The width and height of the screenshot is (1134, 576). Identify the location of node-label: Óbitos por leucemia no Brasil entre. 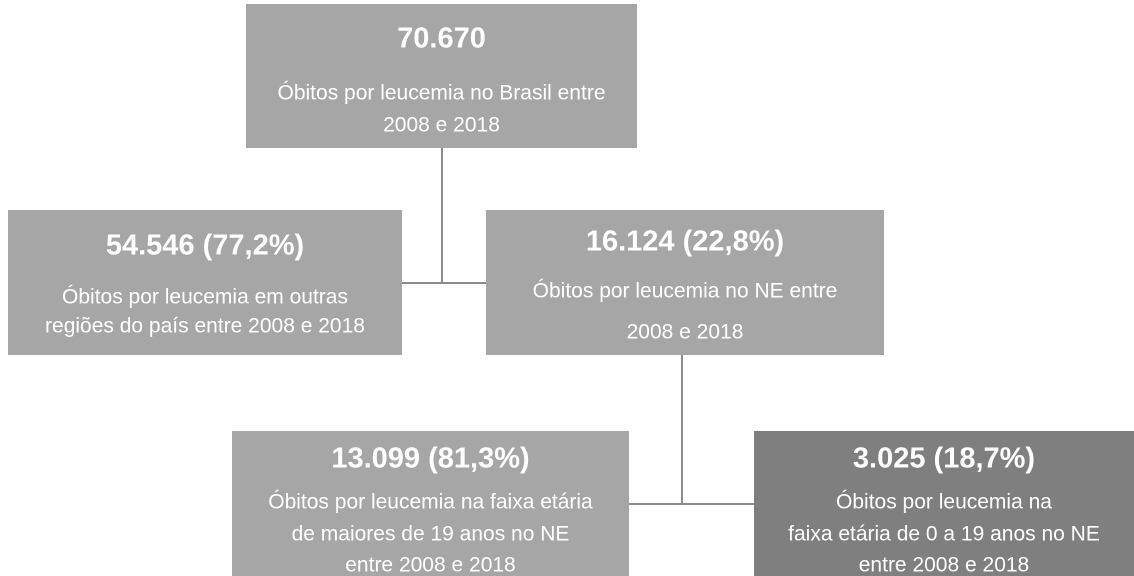
(442, 93).